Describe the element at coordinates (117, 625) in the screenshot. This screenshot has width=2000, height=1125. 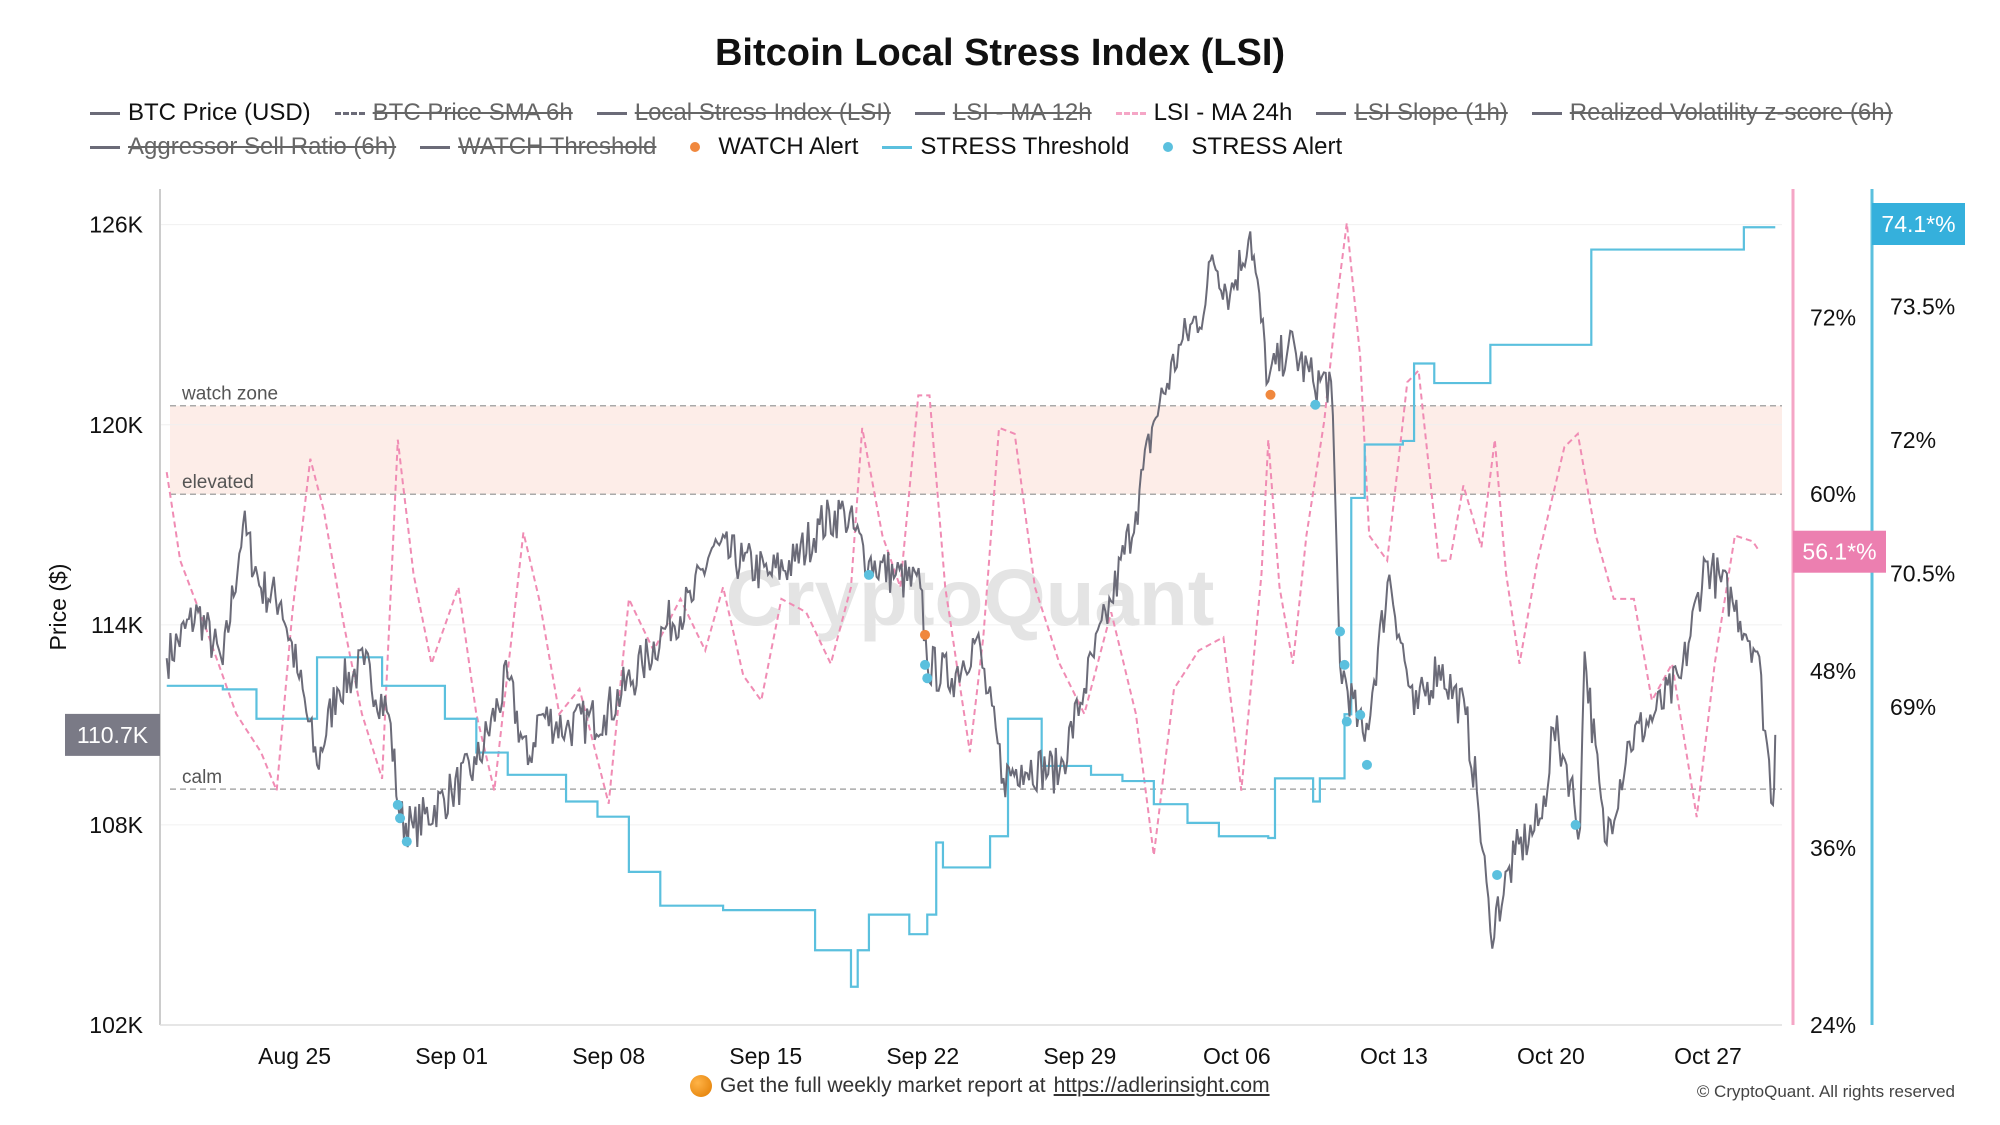
I see `price-tick-label: 114K` at that location.